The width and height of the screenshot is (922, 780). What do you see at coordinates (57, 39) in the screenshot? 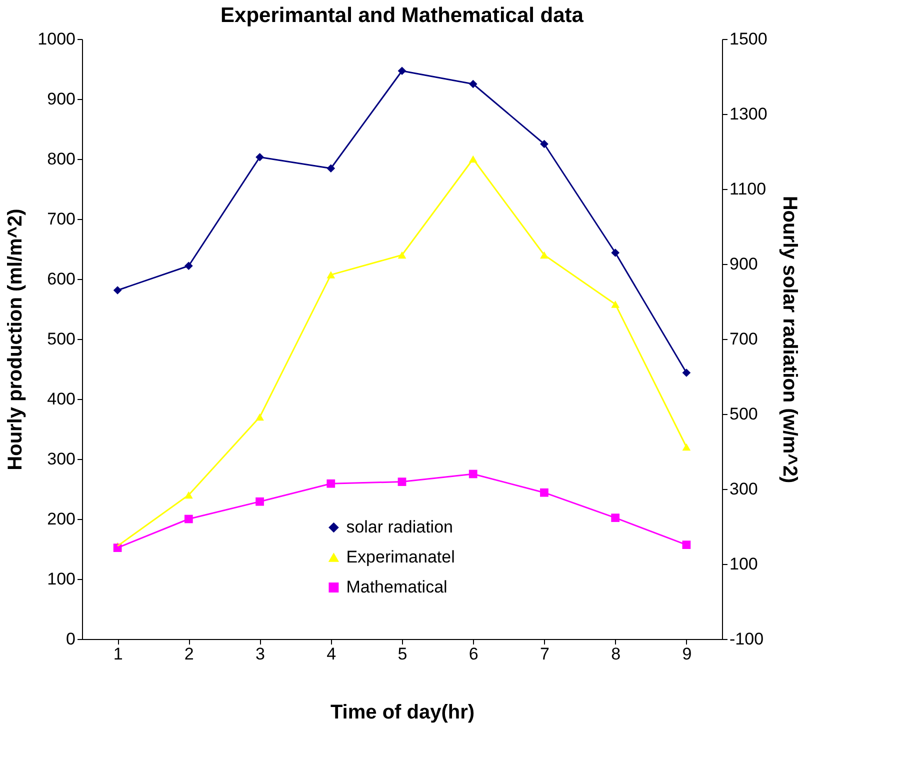
I see `y-tick-label: 1000` at bounding box center [57, 39].